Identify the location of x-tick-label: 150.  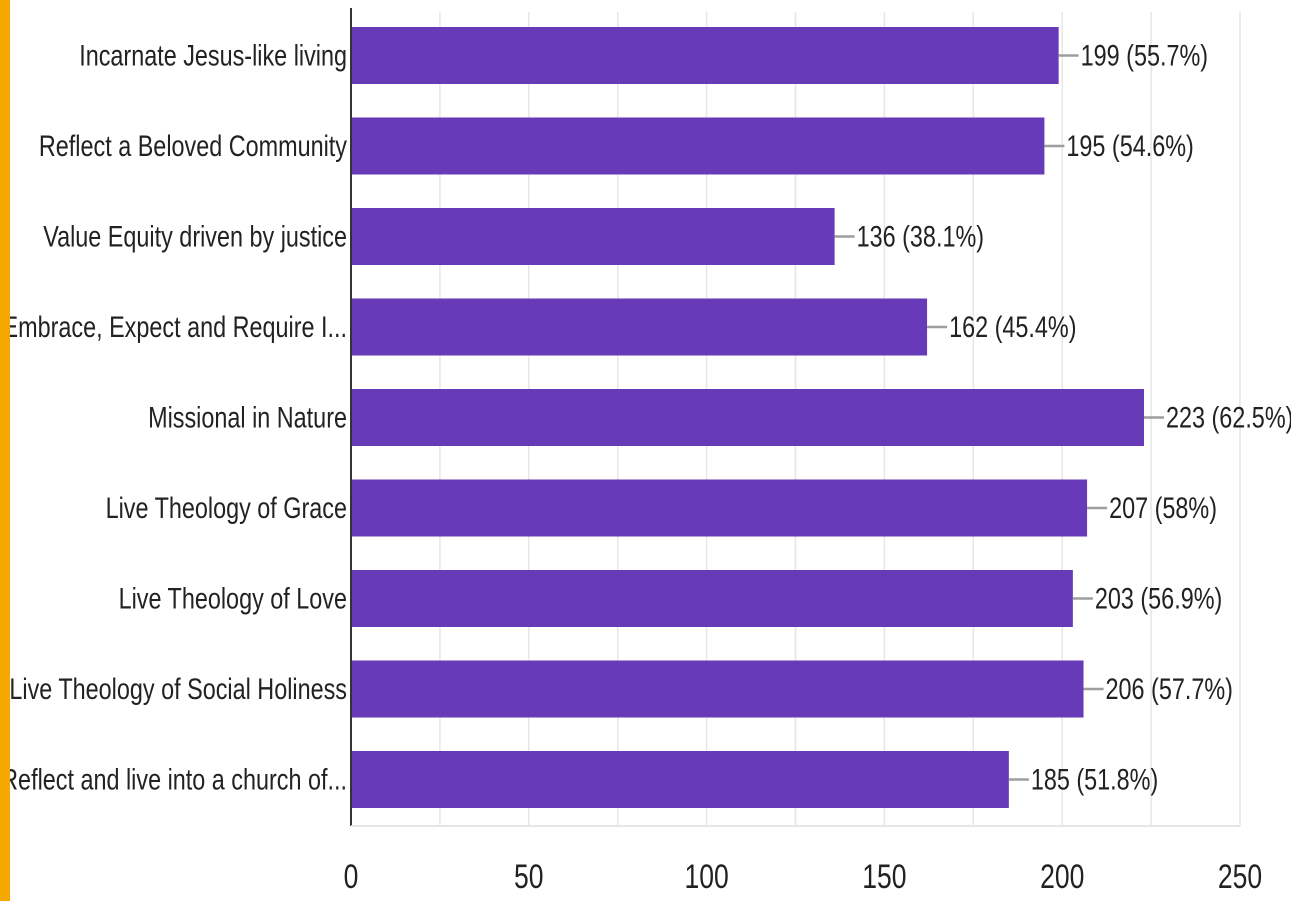
(884, 877).